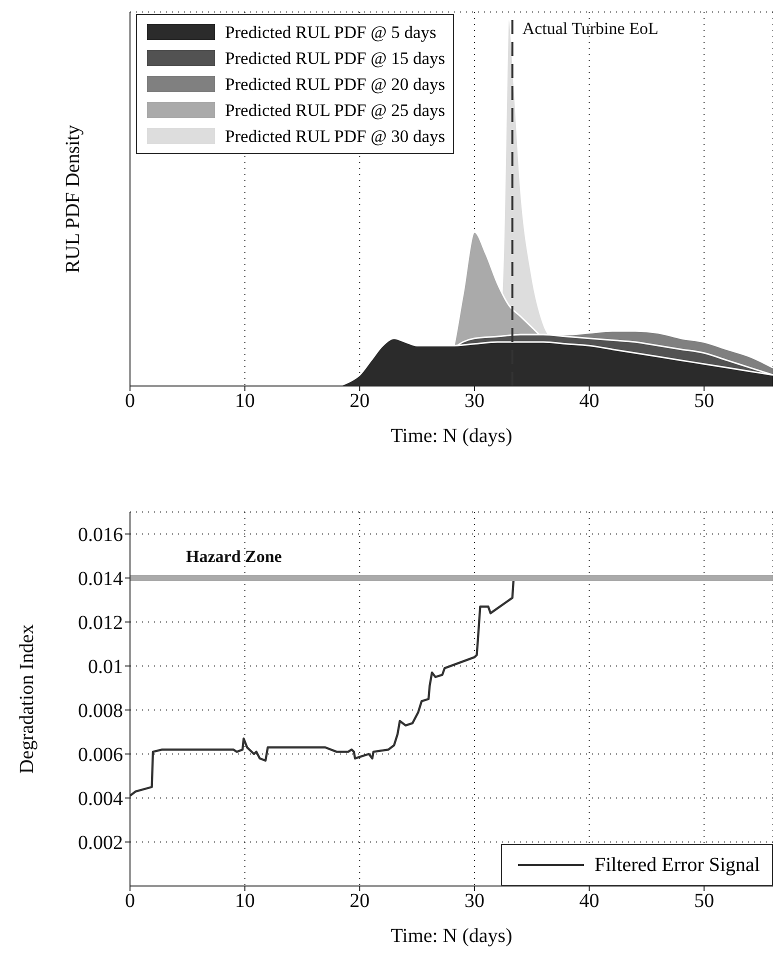  Describe the element at coordinates (677, 865) in the screenshot. I see `legend-label: Filtered Error Signal` at that location.